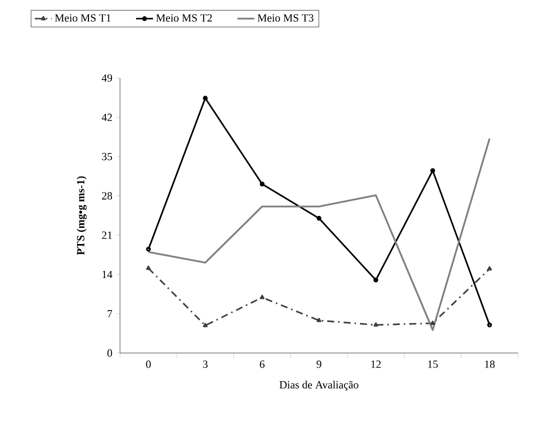 Image resolution: width=538 pixels, height=424 pixels. What do you see at coordinates (319, 385) in the screenshot?
I see `x-axis-title: Dias de Avaliação` at bounding box center [319, 385].